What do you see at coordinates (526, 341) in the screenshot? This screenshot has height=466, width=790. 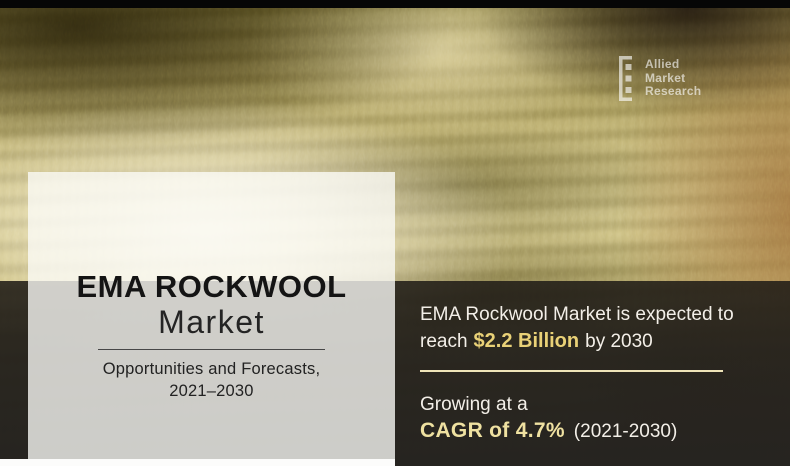 I see `forecast-value-highlight: $2.2 Billion` at bounding box center [526, 341].